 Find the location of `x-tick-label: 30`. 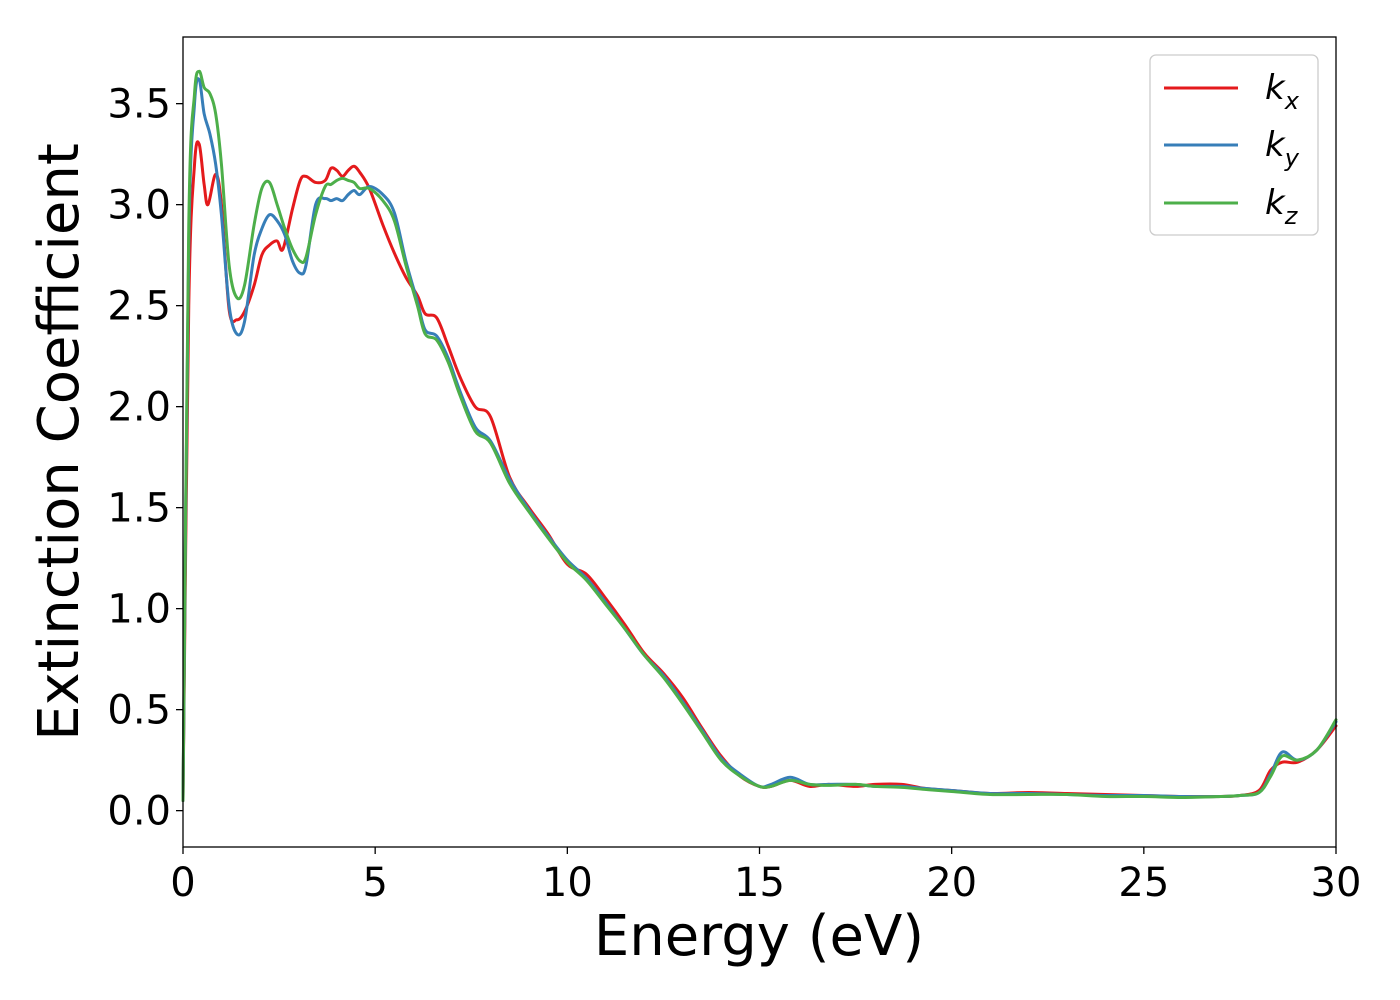

x-tick-label: 30 is located at coordinates (1336, 883).